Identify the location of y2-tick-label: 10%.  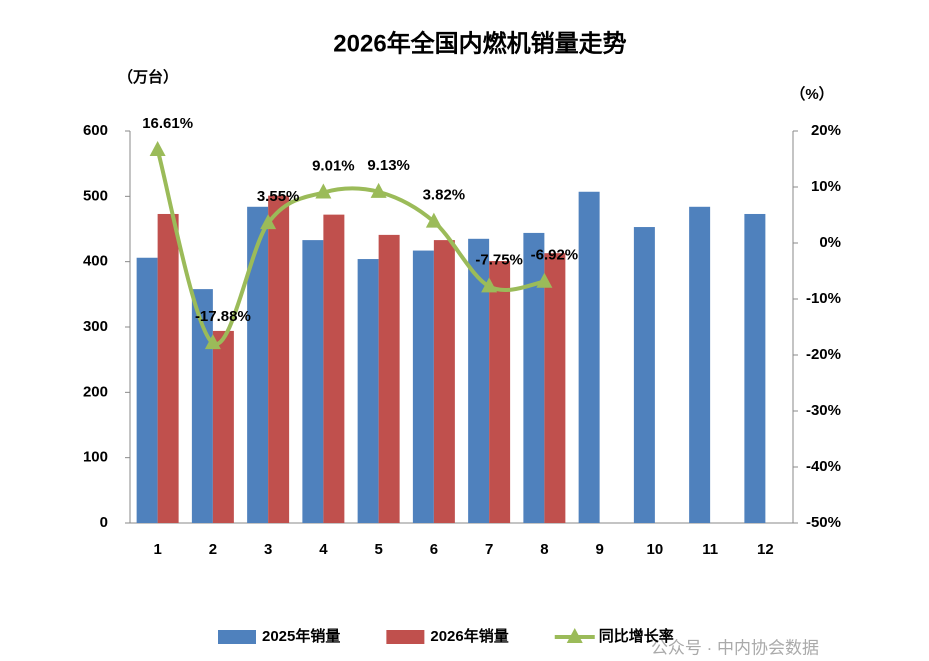
(826, 186).